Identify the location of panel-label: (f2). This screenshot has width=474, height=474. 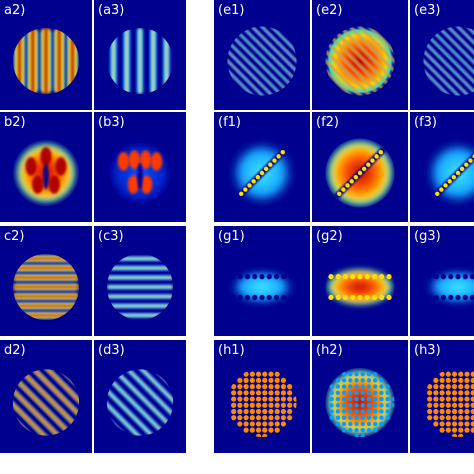
(327, 122).